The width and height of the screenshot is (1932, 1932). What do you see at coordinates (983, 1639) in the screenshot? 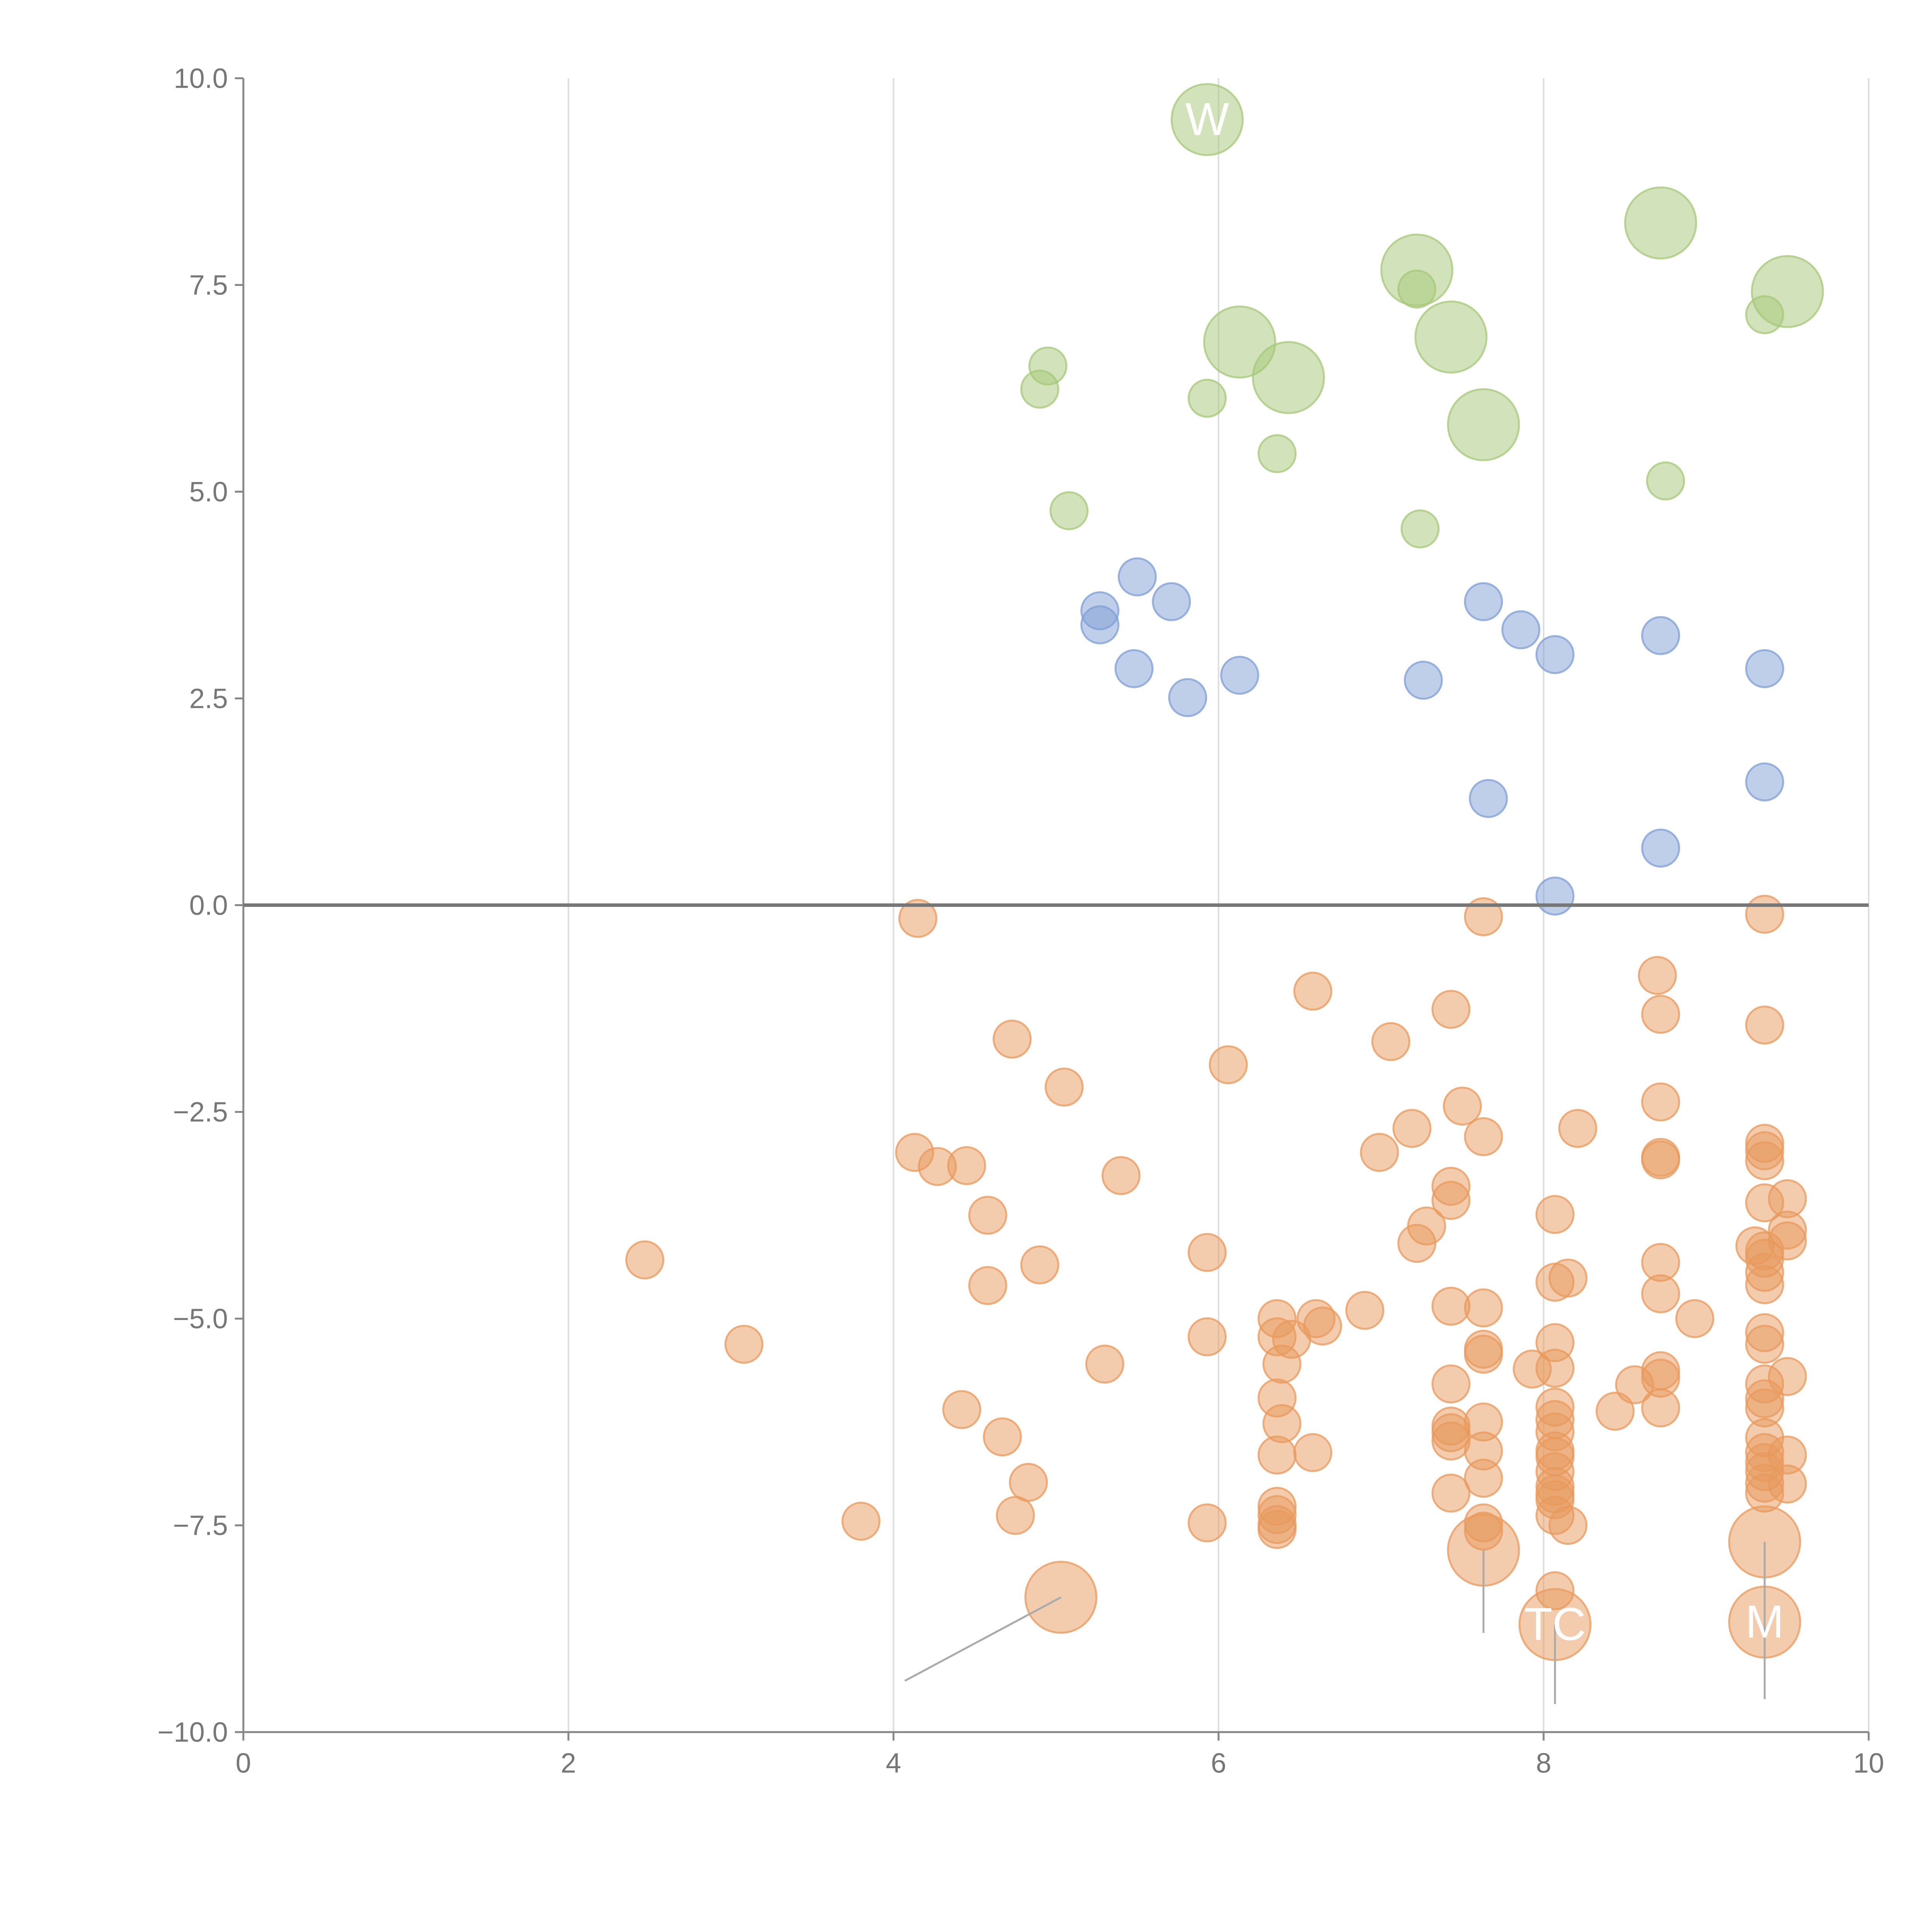
I see `leader-line` at bounding box center [983, 1639].